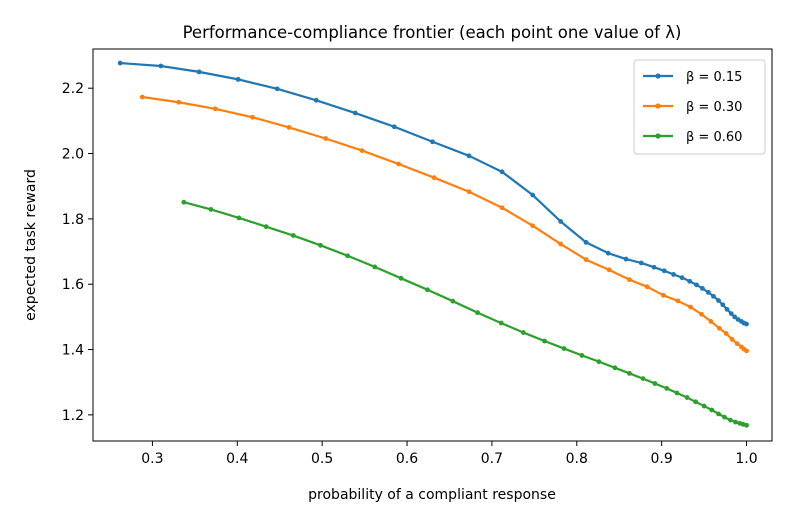  I want to click on legend-label: β = 0.15, so click(714, 77).